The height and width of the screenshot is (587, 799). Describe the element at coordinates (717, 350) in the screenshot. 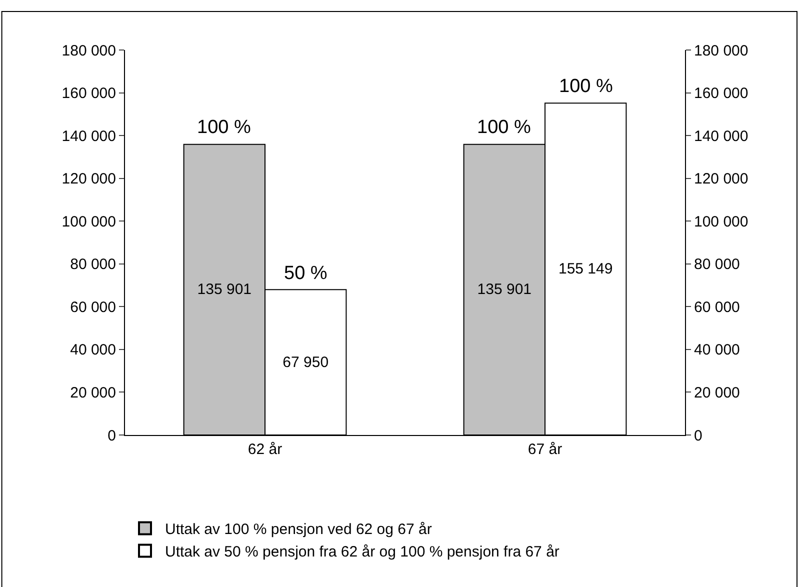

I see `y2-tick-label: 40 000` at that location.